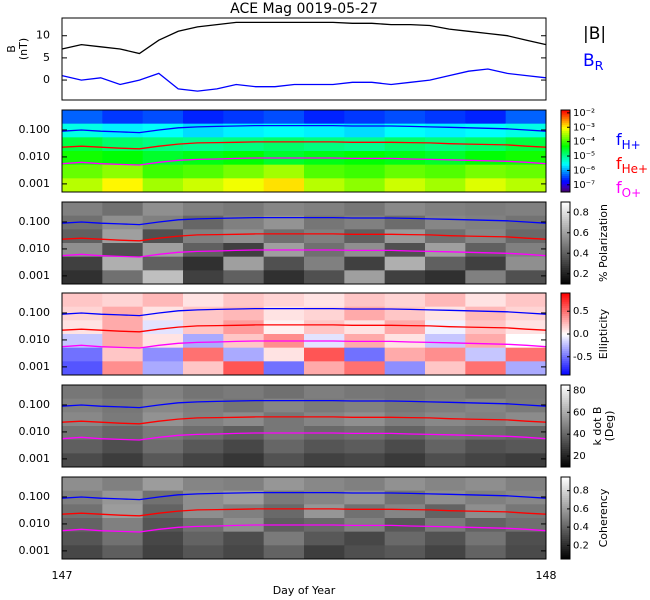 The width and height of the screenshot is (650, 600). Describe the element at coordinates (581, 274) in the screenshot. I see `colorbar-tick-label: 0.2` at that location.